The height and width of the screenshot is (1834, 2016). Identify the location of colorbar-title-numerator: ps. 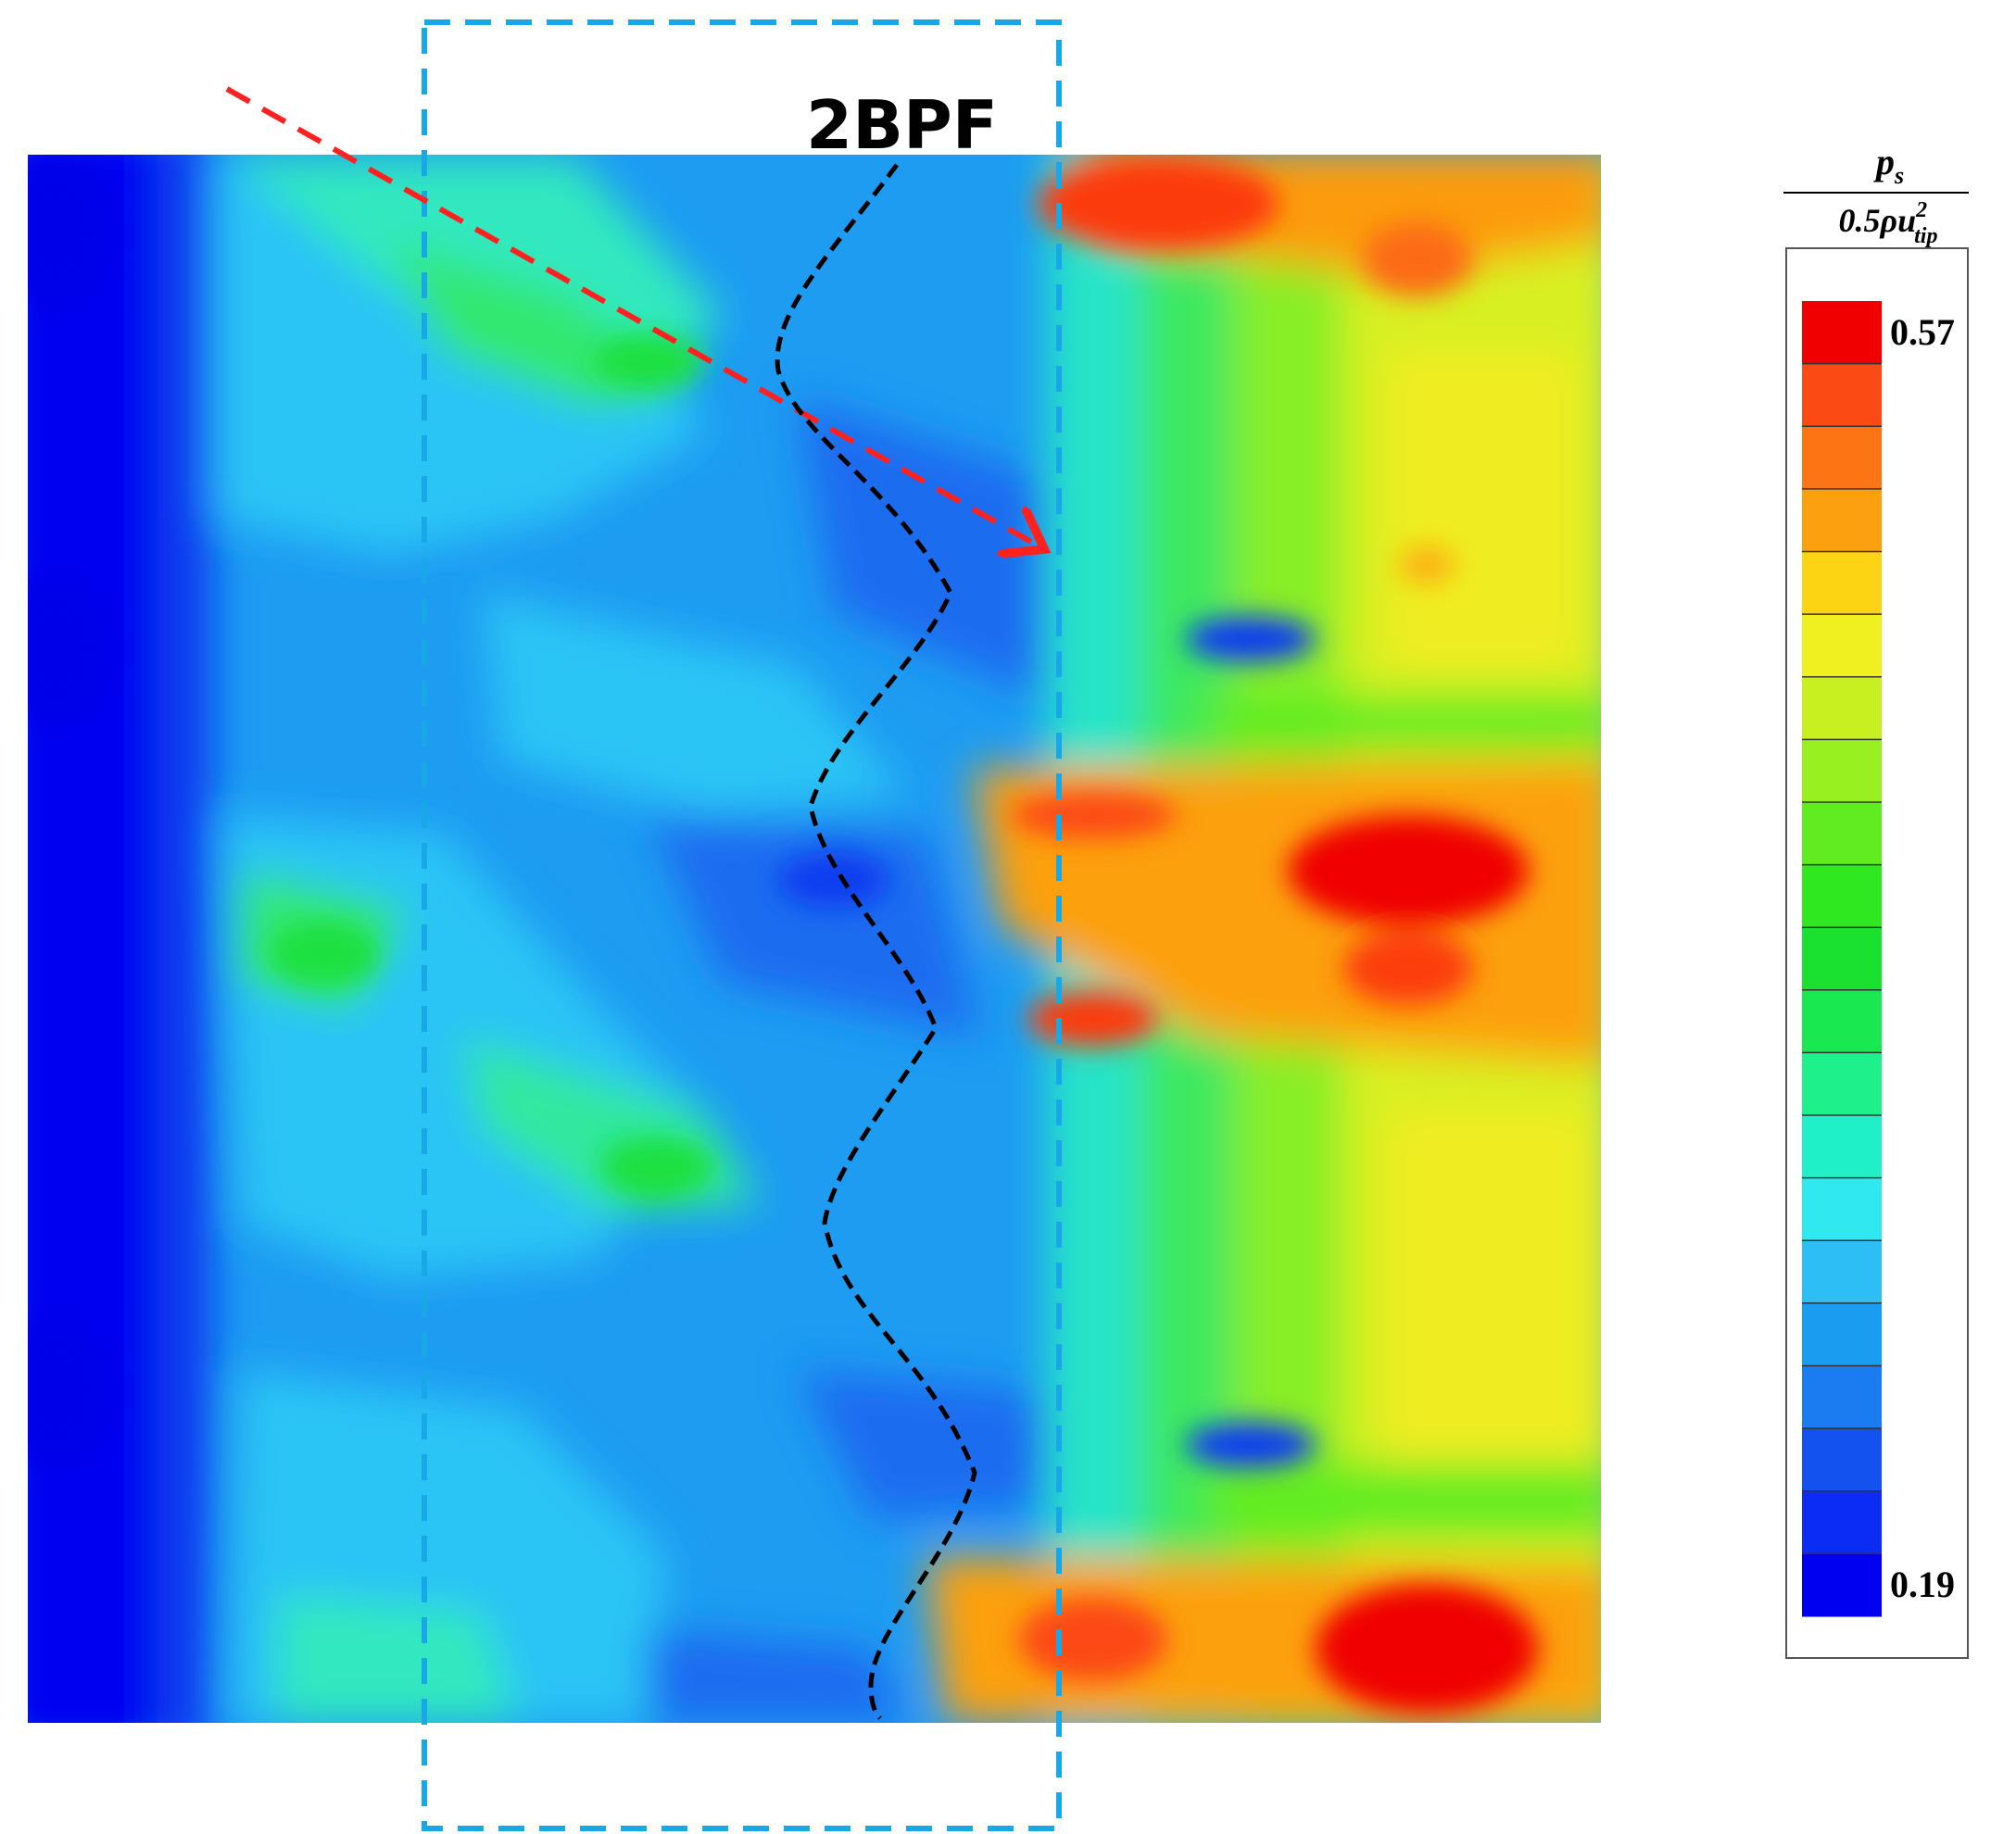
(1888, 165).